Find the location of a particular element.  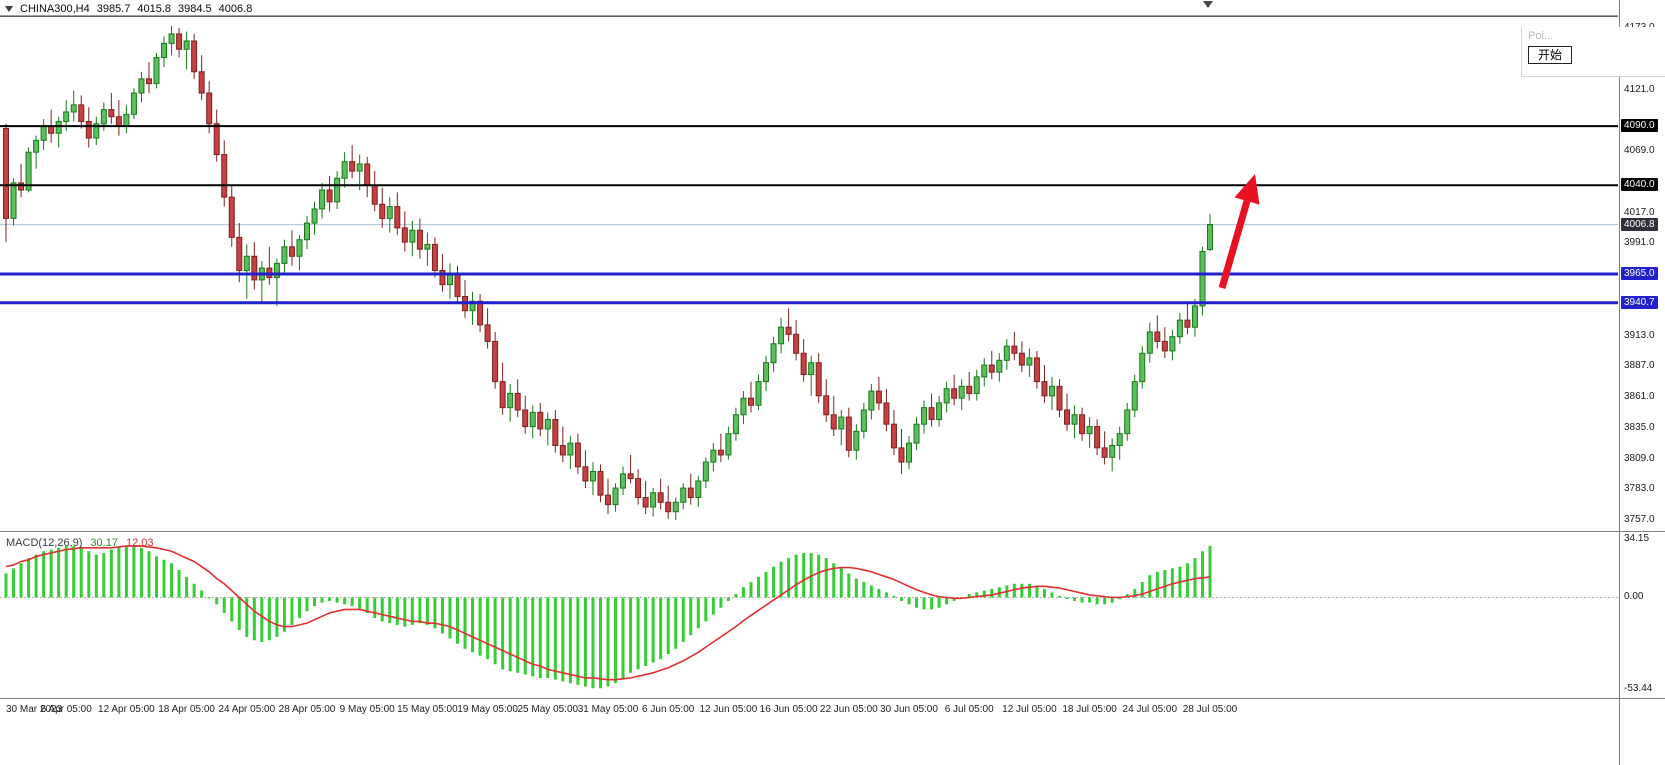

price-badge-black: 4040.0 is located at coordinates (1639, 185).